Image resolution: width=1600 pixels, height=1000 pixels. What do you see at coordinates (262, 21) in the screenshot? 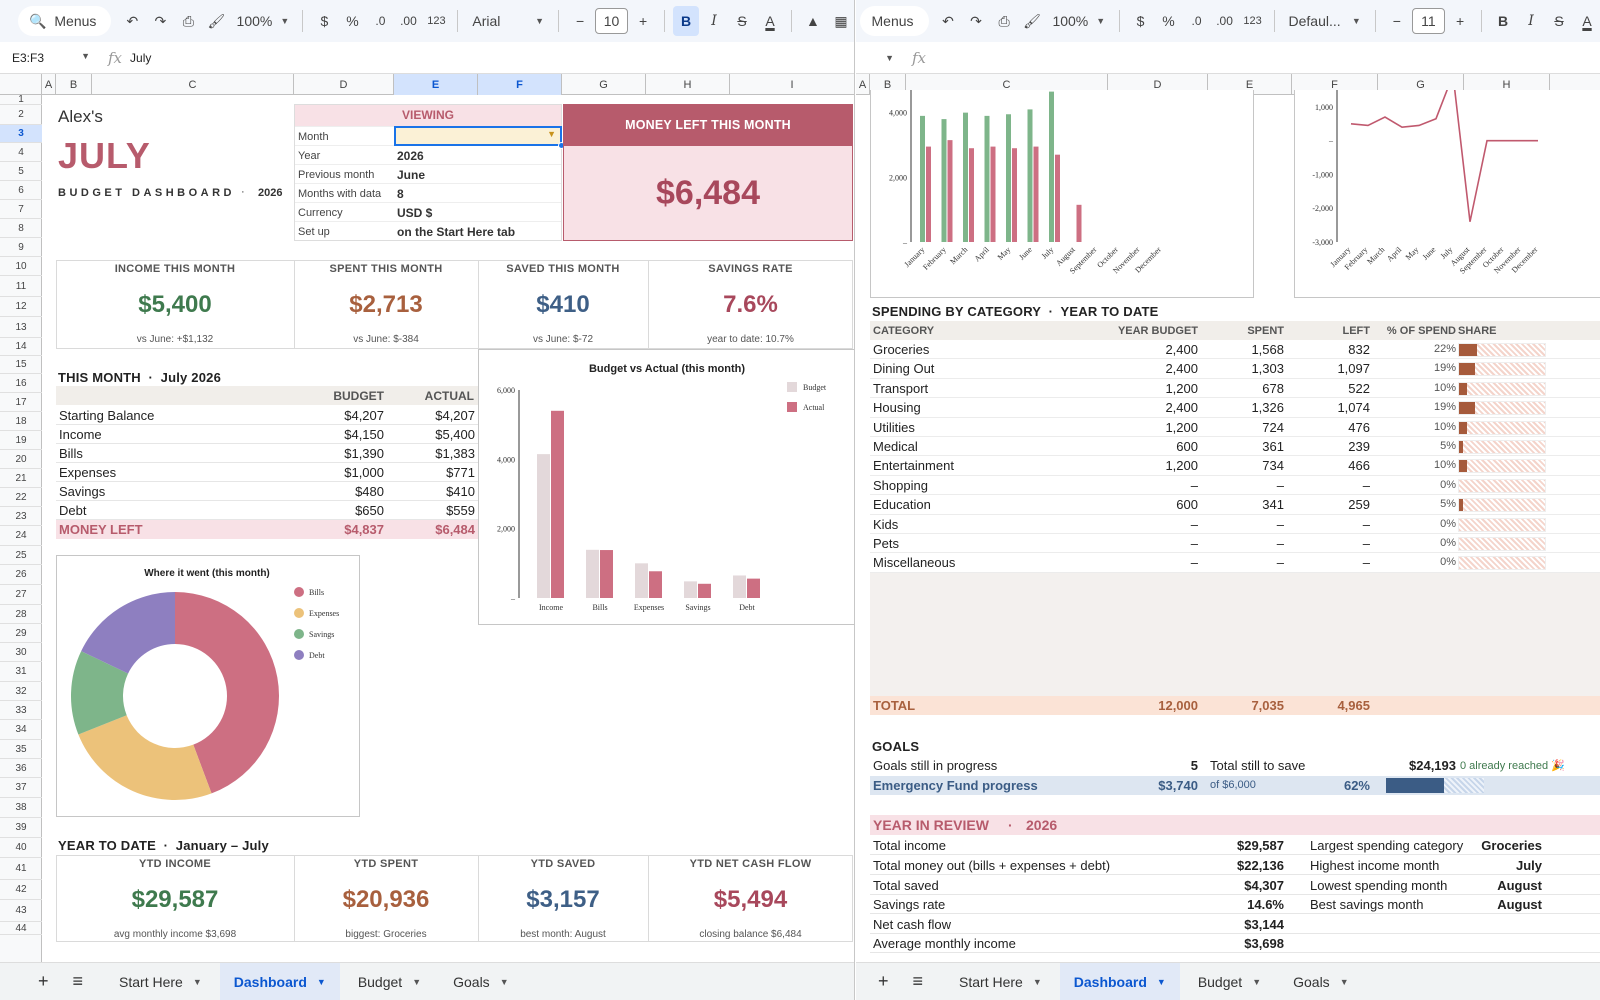
I see `zoom-dropdown: 100% ▼` at bounding box center [262, 21].